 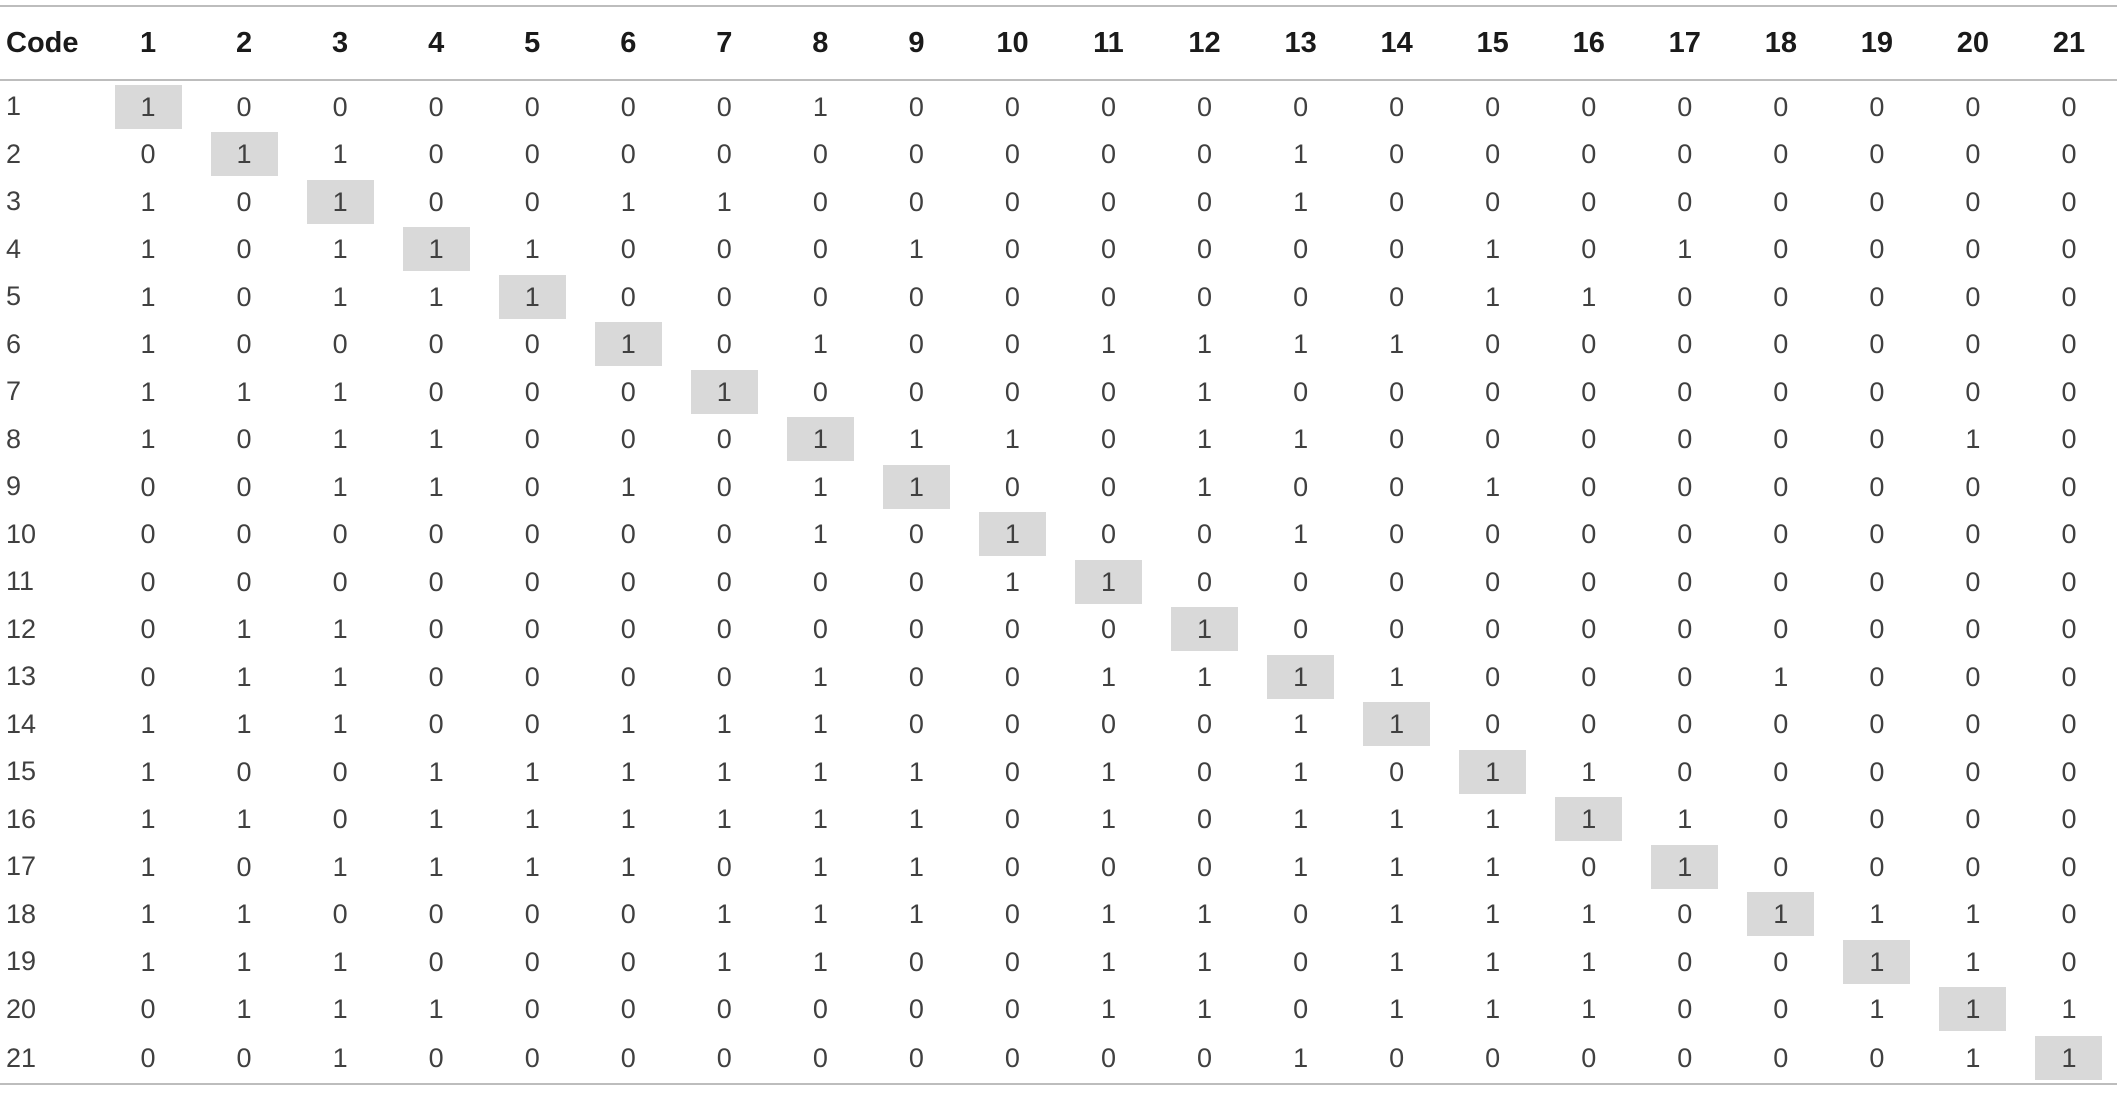 I want to click on row-code-label: 8, so click(x=14, y=438).